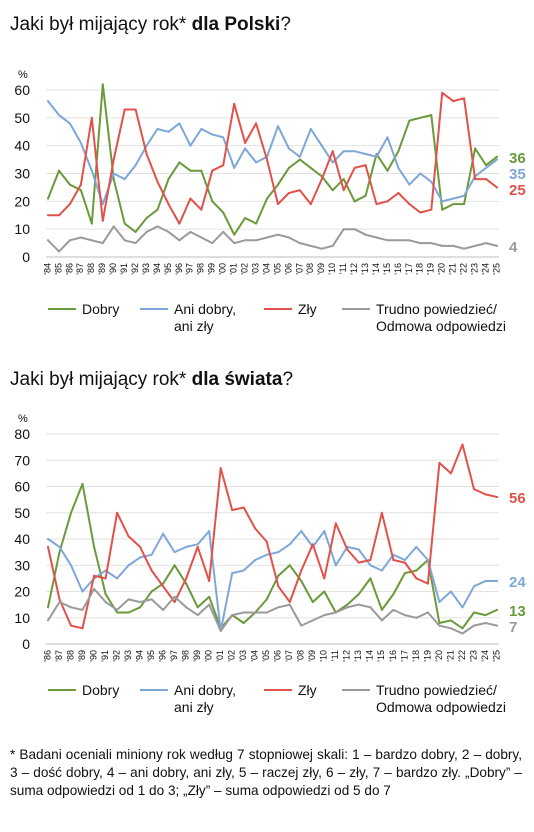 The width and height of the screenshot is (534, 832). I want to click on x-tick-label: '00, so click(223, 269).